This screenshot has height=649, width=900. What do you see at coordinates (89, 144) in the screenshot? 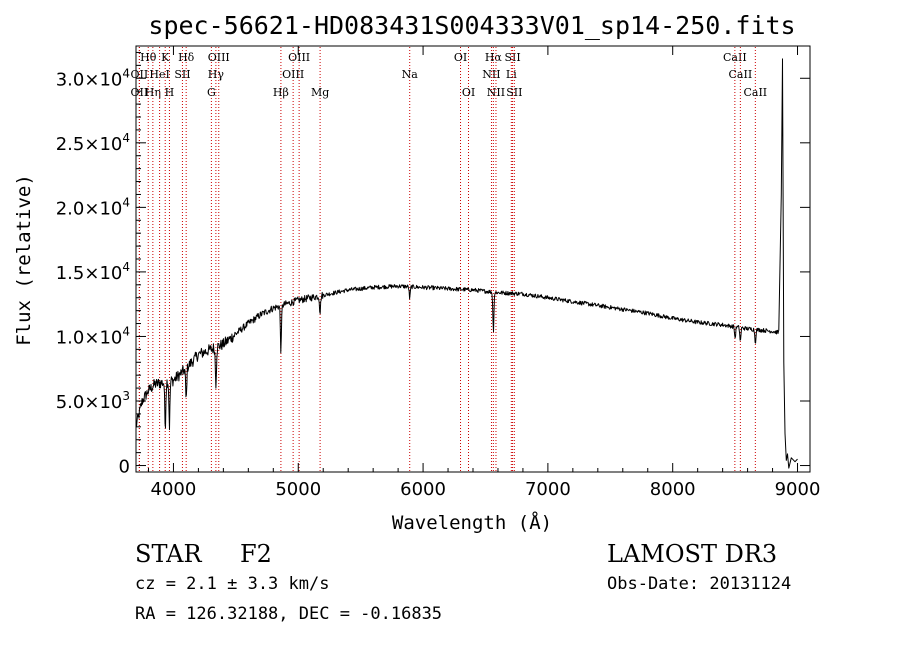
I see `y-tick-mantissa: 2.5×10` at bounding box center [89, 144].